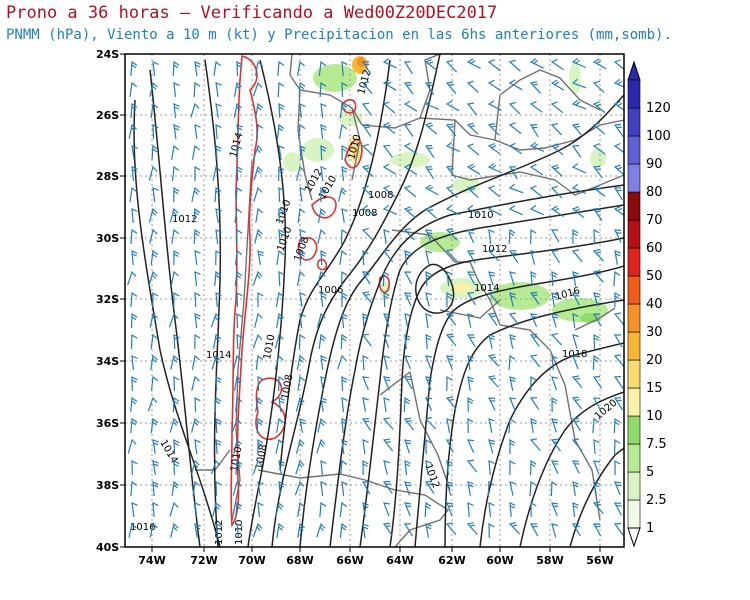  Describe the element at coordinates (184, 219) in the screenshot. I see `isobar-label: 1012` at that location.